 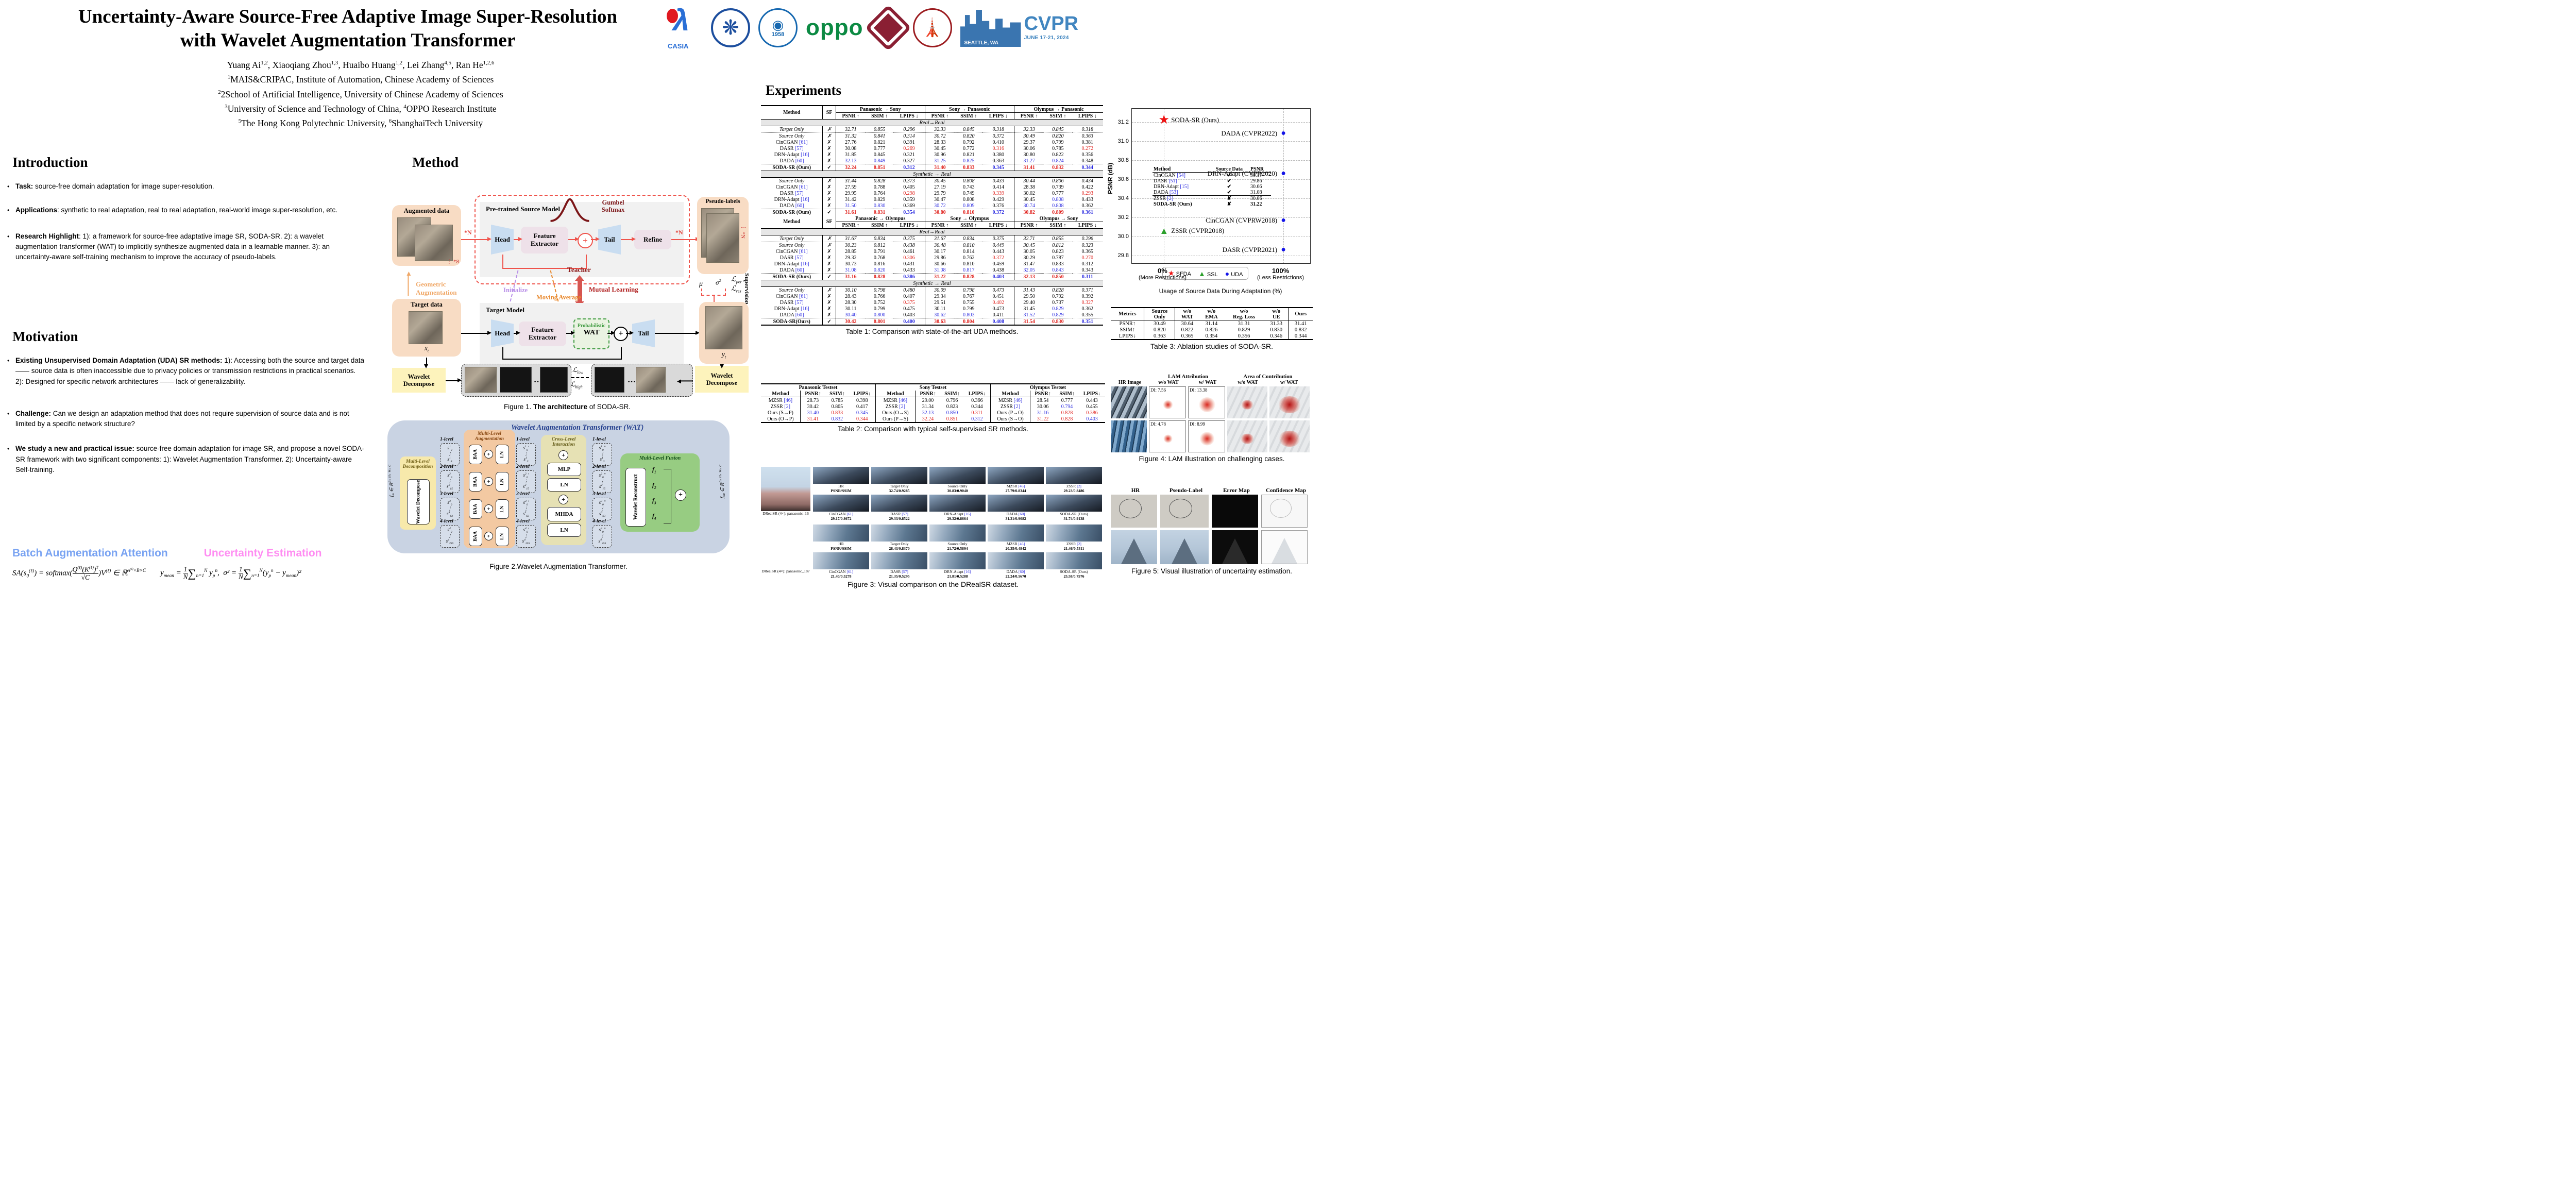 What do you see at coordinates (899, 480) in the screenshot?
I see `fig3-tile: Target Only 32.74/0.9285` at bounding box center [899, 480].